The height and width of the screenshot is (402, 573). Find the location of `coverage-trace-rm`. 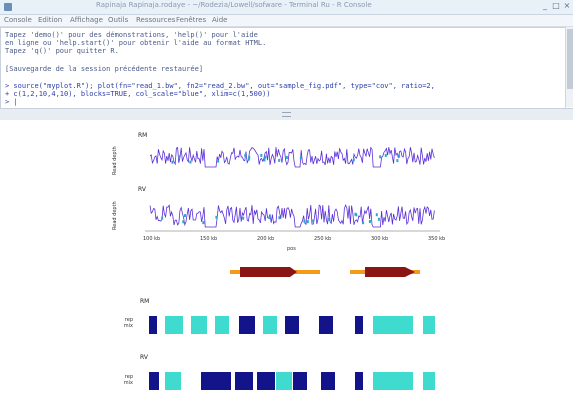

coverage-trace-rm is located at coordinates (292, 157).